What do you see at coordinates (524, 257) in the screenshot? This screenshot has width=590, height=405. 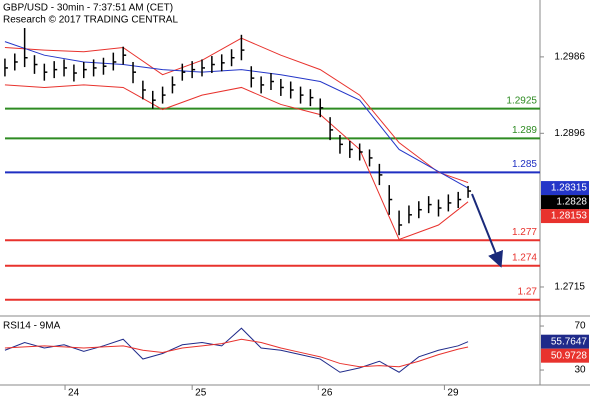 I see `level-label: 1.274` at bounding box center [524, 257].